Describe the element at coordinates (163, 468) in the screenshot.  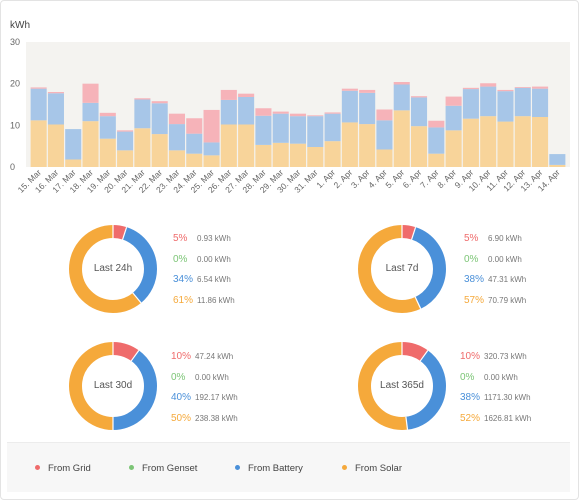
I see `legend-item-genset: From Genset` at that location.